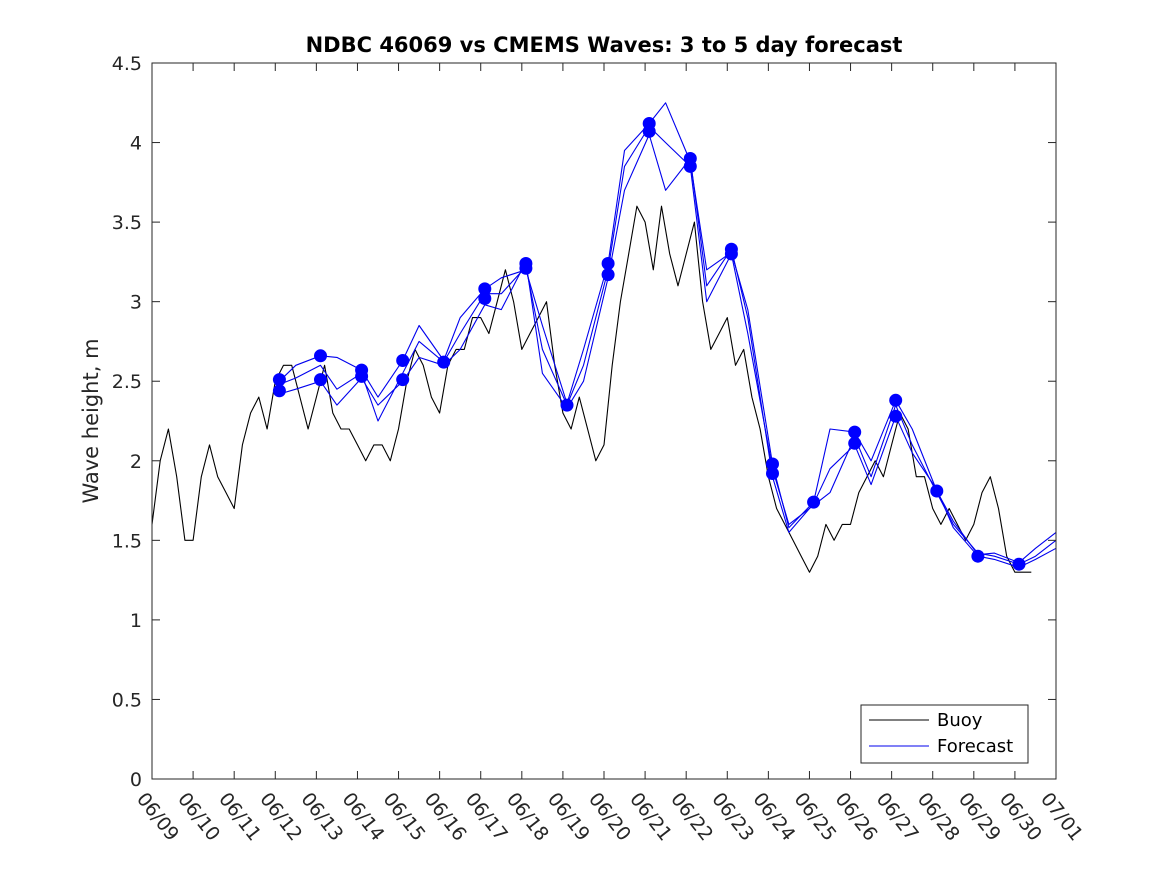 The height and width of the screenshot is (875, 1167). What do you see at coordinates (960, 720) in the screenshot?
I see `legend-buoy-label: Buoy` at bounding box center [960, 720].